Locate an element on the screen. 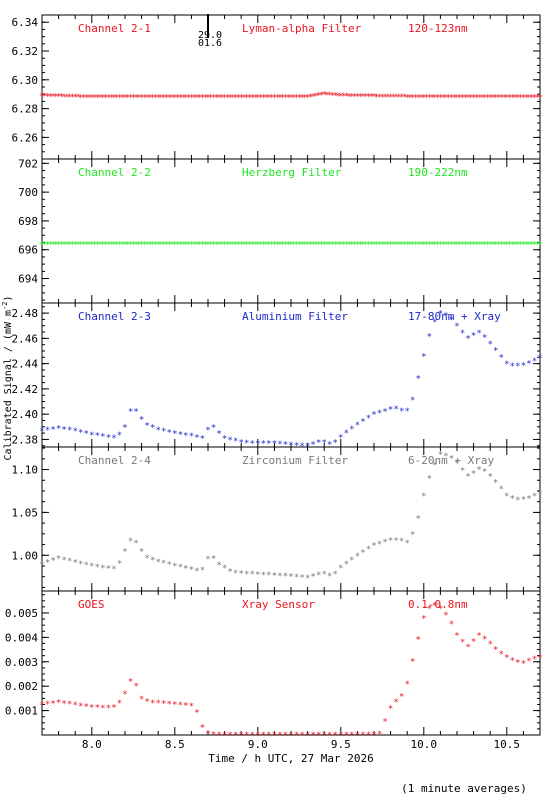 The width and height of the screenshot is (550, 800). filter-name: Lyman-alpha Filter is located at coordinates (302, 28).